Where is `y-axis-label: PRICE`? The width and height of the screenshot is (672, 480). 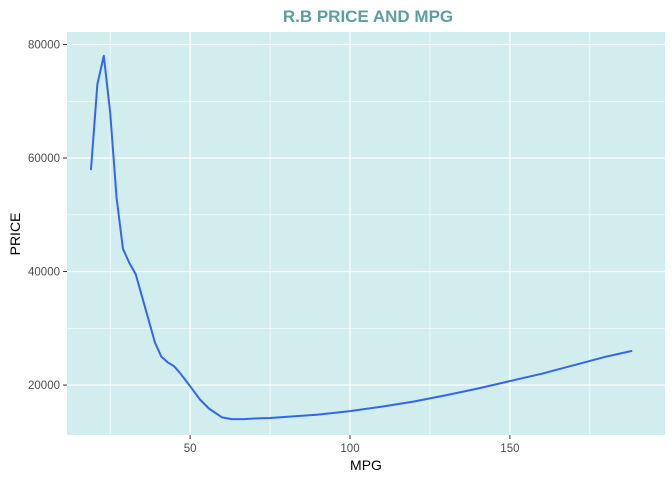 y-axis-label: PRICE is located at coordinates (15, 234).